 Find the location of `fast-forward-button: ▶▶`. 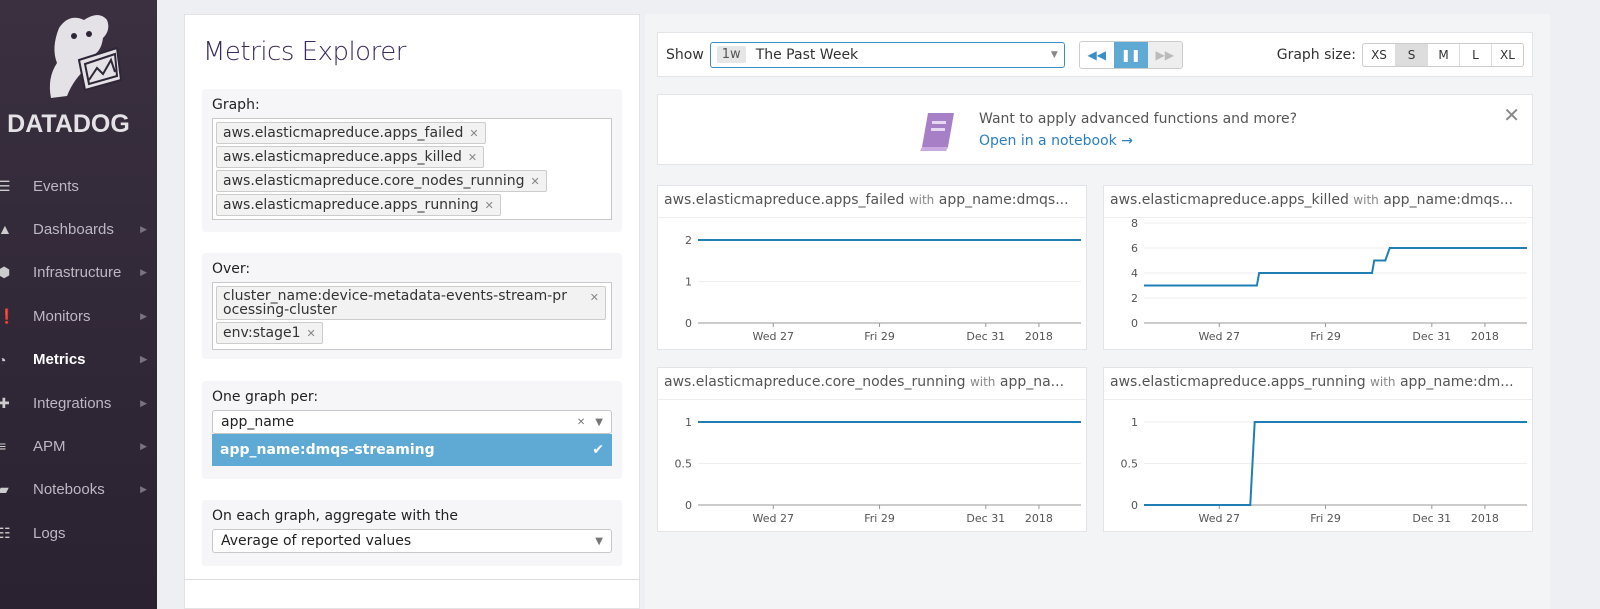

fast-forward-button: ▶▶ is located at coordinates (1164, 54).